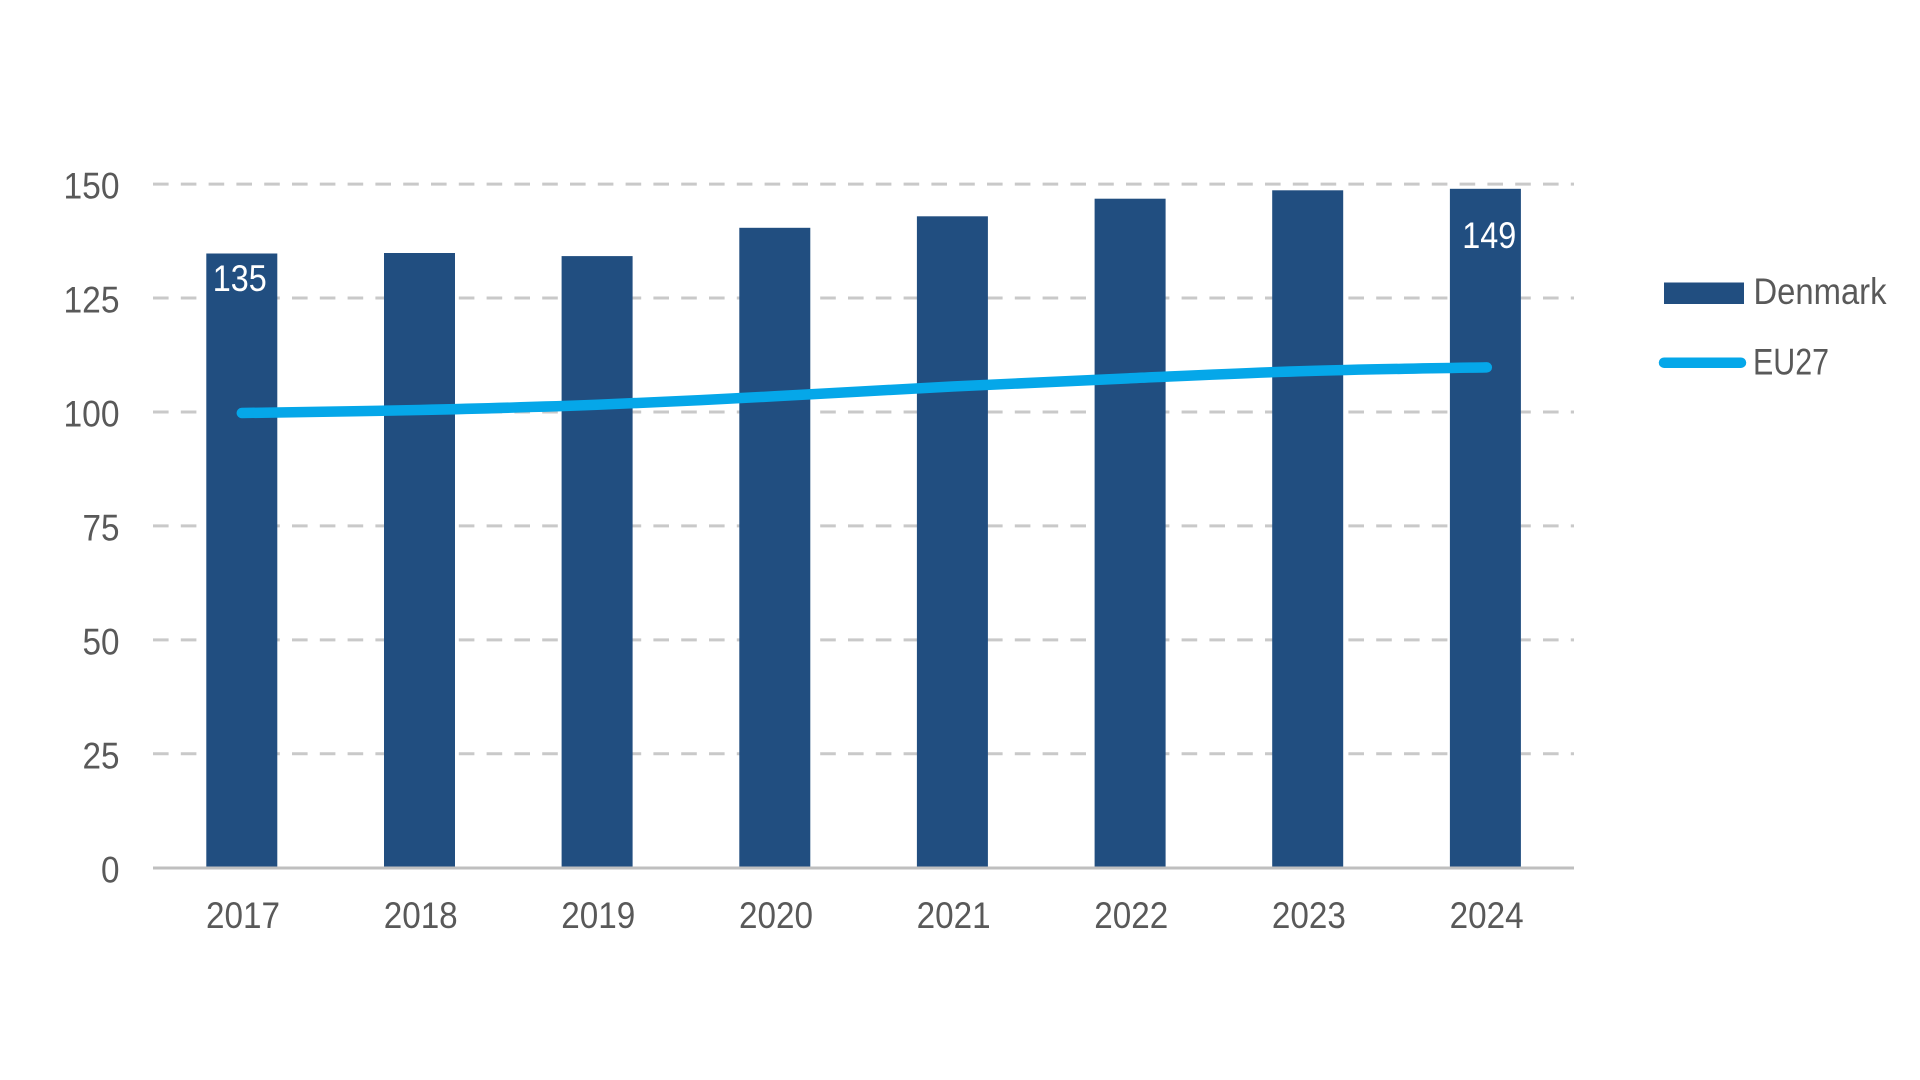  Describe the element at coordinates (92, 300) in the screenshot. I see `svg-text: 125` at that location.